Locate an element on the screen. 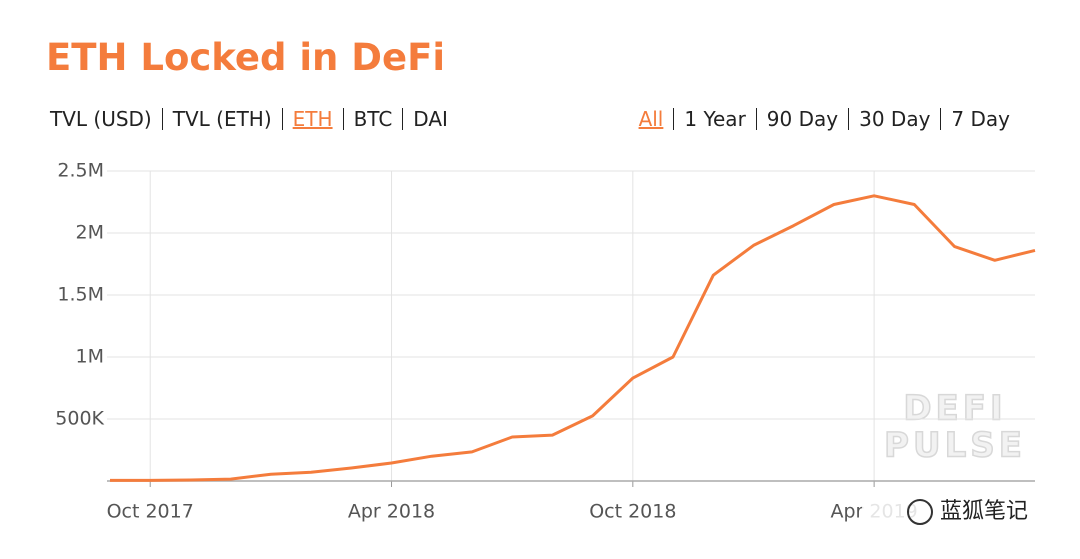  y-tick-label: 1.5M is located at coordinates (80, 295).